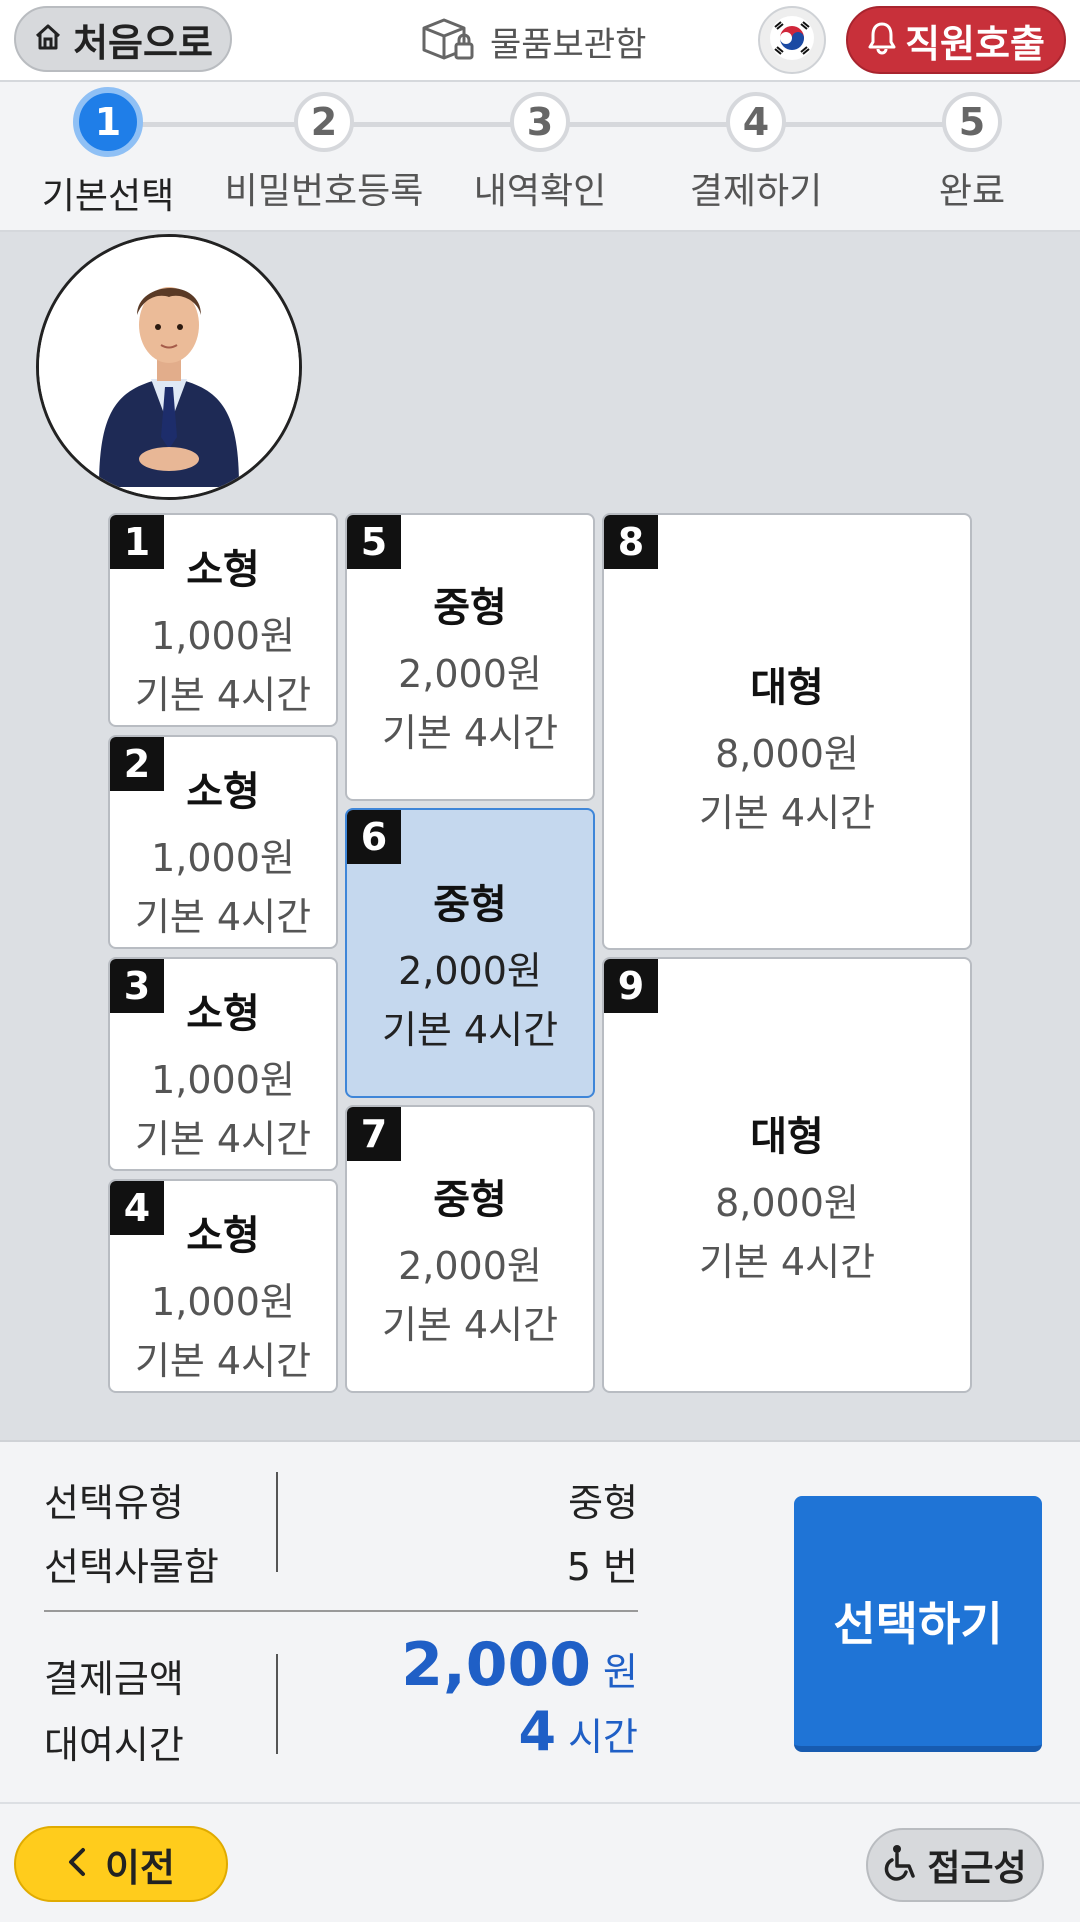  What do you see at coordinates (975, 43) in the screenshot?
I see `call-staff-label: 직원호출` at bounding box center [975, 43].